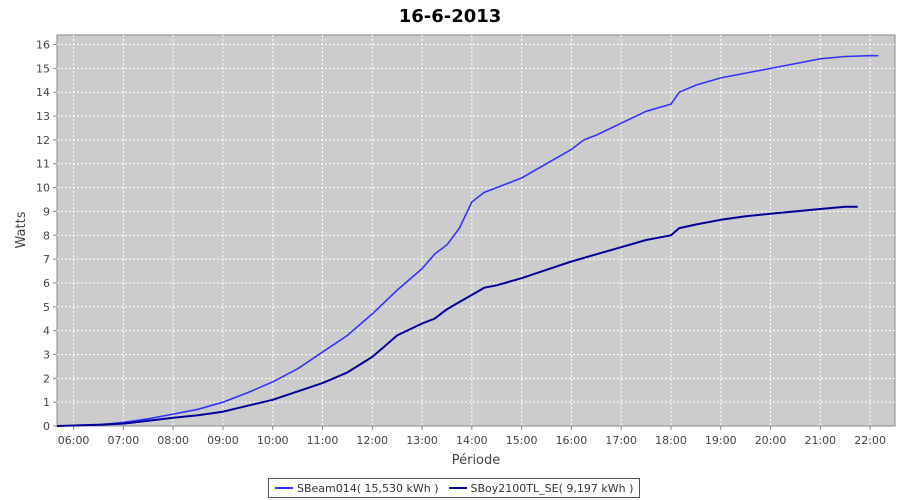 This screenshot has height=500, width=900. What do you see at coordinates (572, 440) in the screenshot?
I see `x-tick-label: 16:00` at bounding box center [572, 440].